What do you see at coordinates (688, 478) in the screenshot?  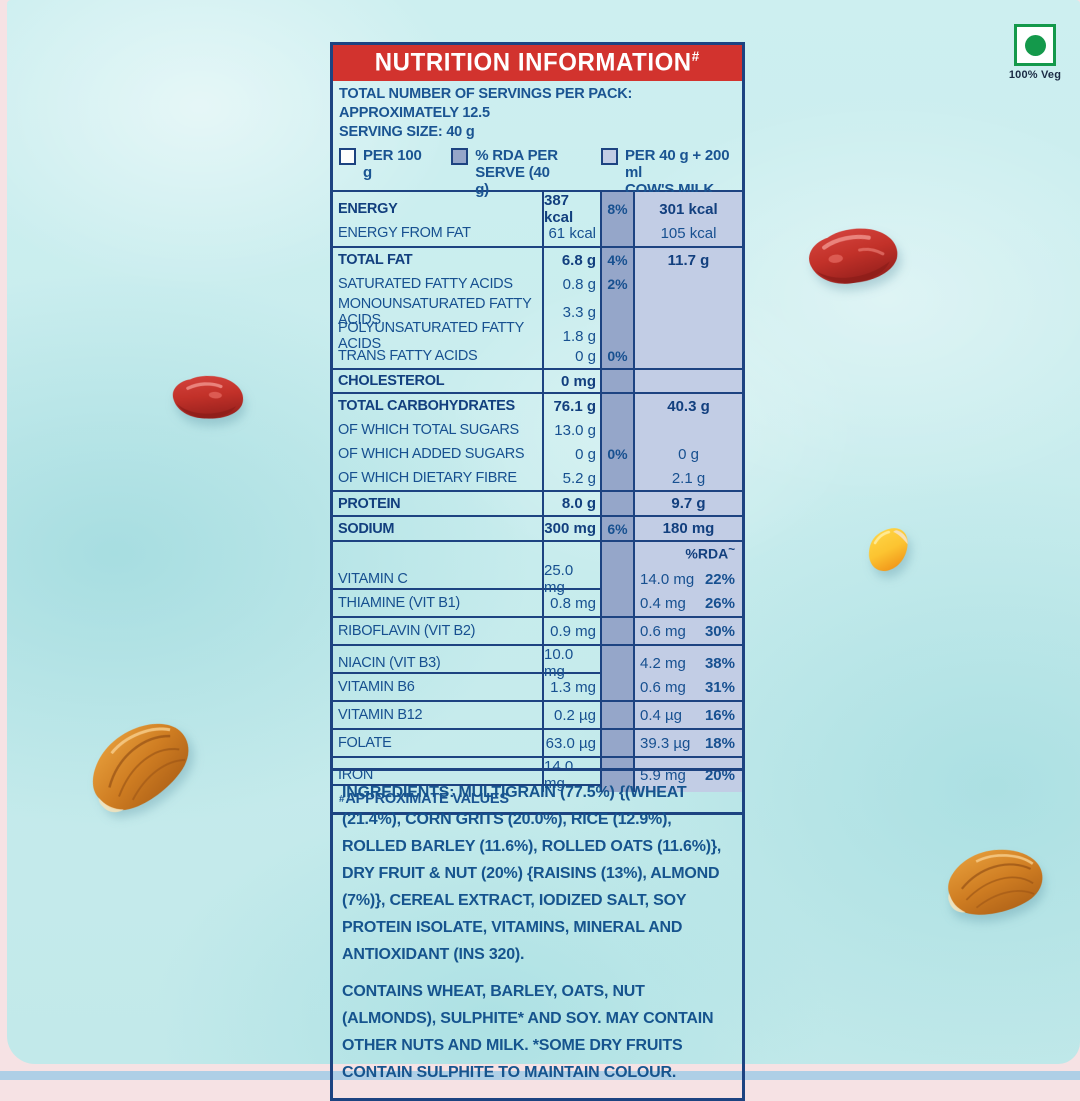 I see `row-value-milk: 2.1 g` at bounding box center [688, 478].